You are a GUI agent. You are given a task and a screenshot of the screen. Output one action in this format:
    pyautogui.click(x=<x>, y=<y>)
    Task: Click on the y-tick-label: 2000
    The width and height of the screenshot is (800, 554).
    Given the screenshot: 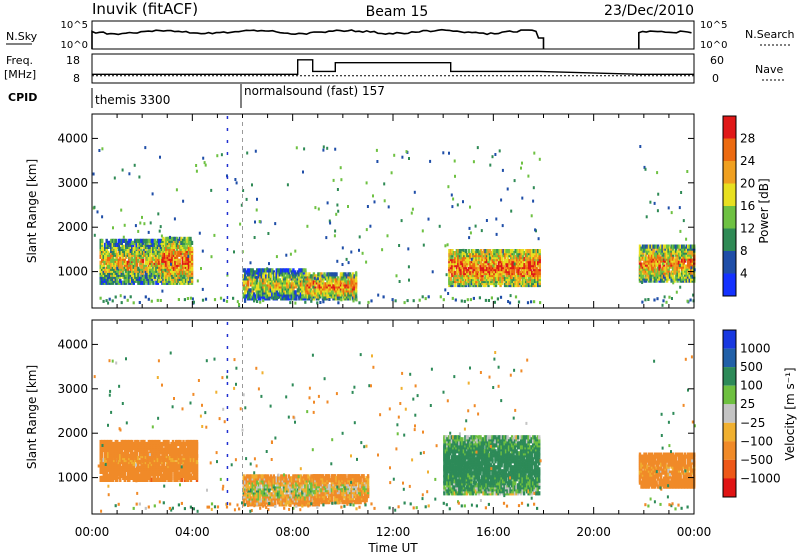 What is the action you would take?
    pyautogui.click(x=72, y=227)
    